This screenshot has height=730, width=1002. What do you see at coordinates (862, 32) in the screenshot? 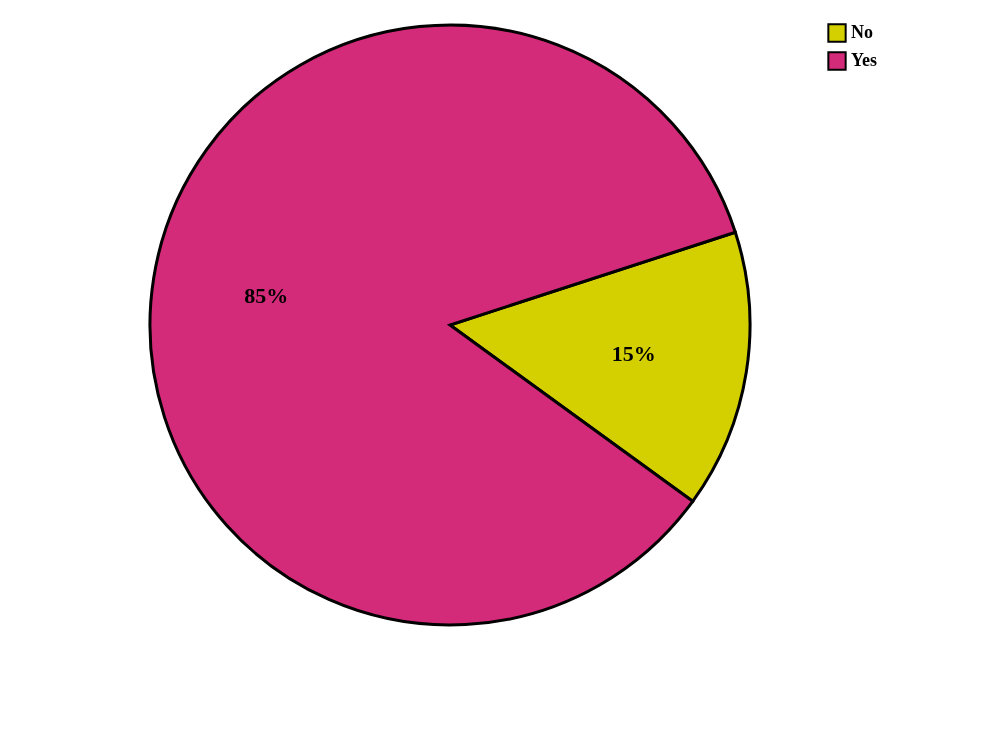
I see `legend-label: No` at bounding box center [862, 32].